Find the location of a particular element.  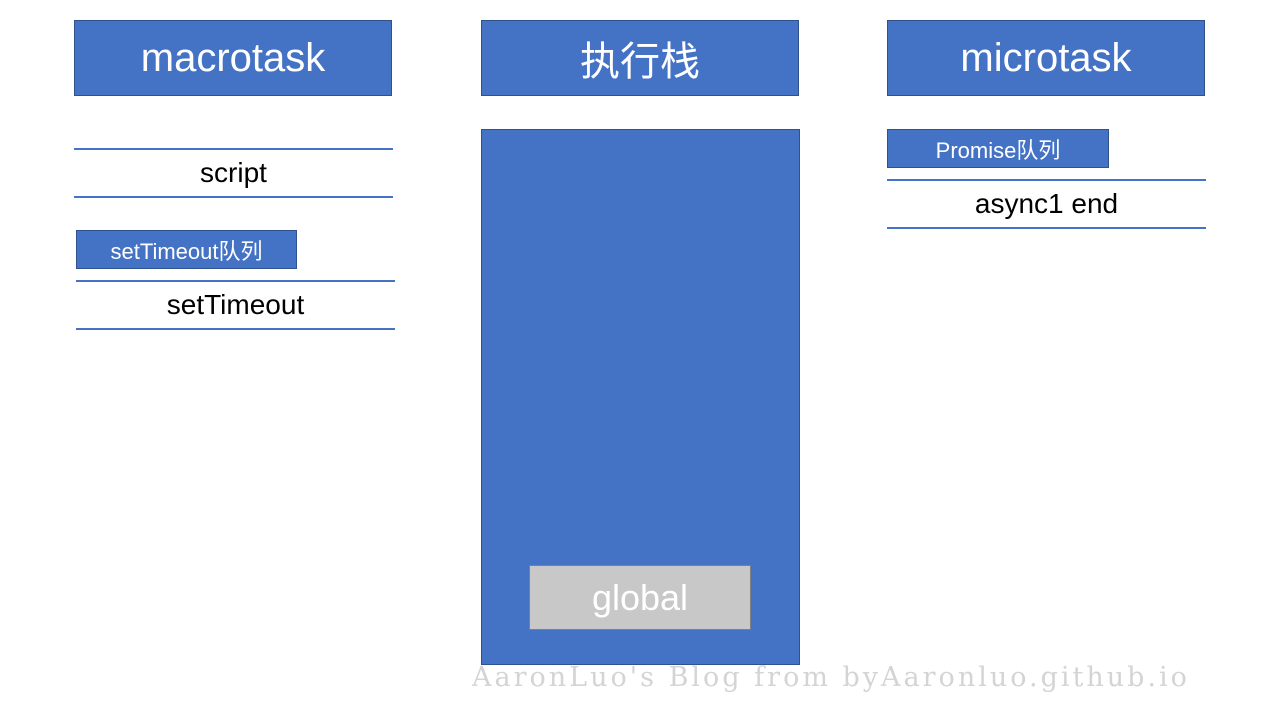

stack-frame-global-label: global is located at coordinates (640, 597).